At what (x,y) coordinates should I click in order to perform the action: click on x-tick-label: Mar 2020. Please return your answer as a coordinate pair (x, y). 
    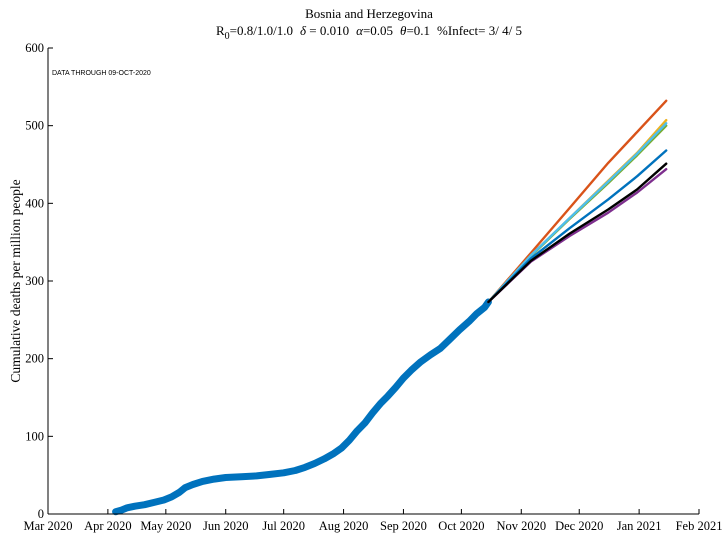
    Looking at the image, I should click on (48, 526).